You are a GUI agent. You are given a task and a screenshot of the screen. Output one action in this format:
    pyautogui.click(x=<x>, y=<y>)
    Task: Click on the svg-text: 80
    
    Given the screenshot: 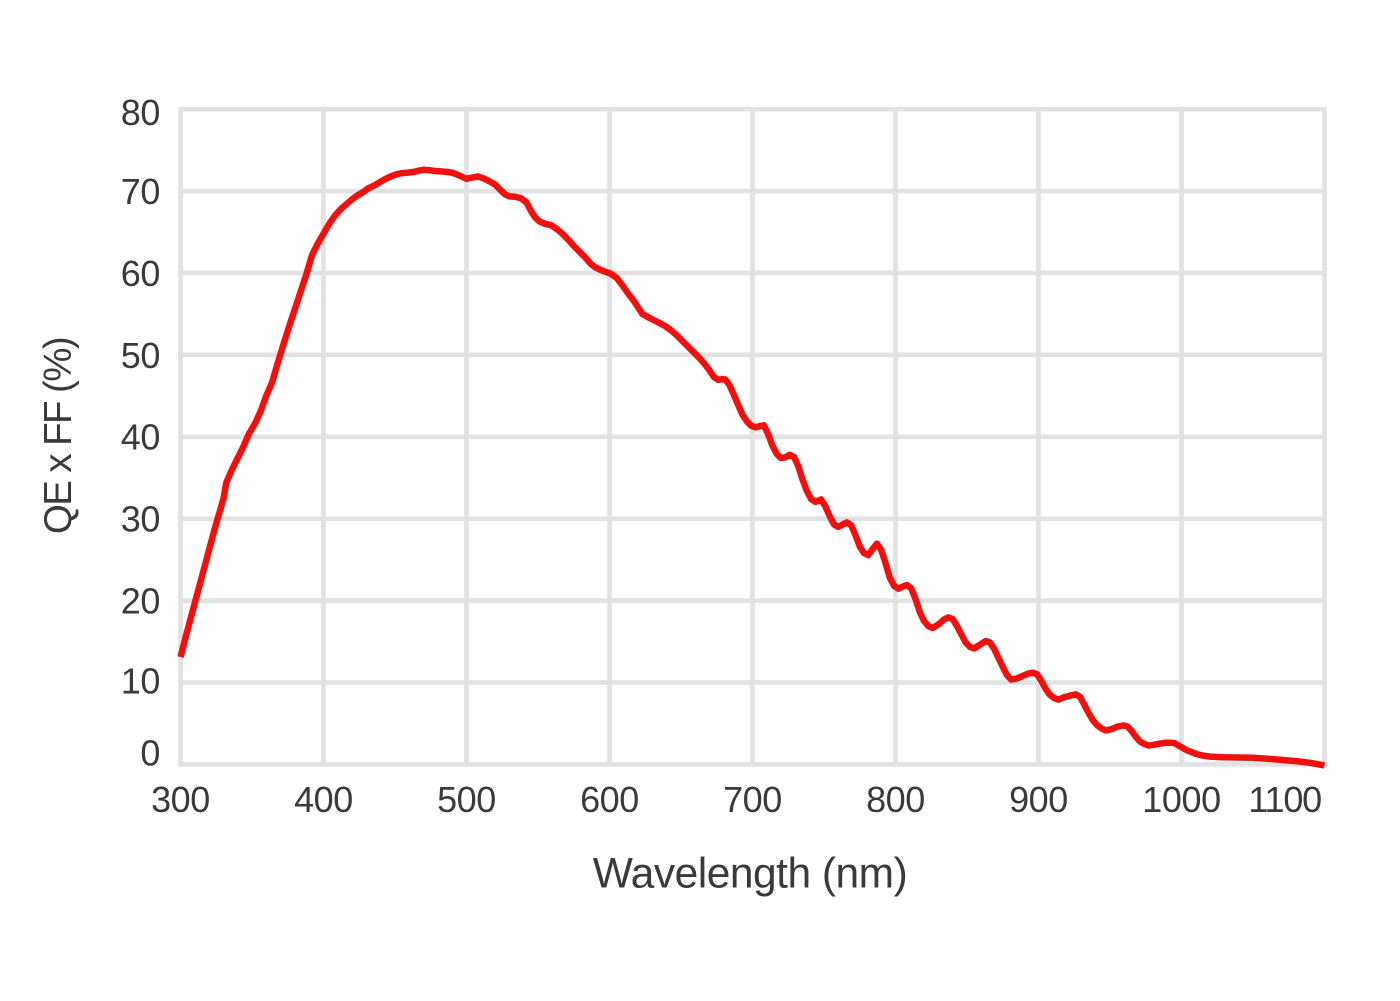 What is the action you would take?
    pyautogui.click(x=140, y=112)
    